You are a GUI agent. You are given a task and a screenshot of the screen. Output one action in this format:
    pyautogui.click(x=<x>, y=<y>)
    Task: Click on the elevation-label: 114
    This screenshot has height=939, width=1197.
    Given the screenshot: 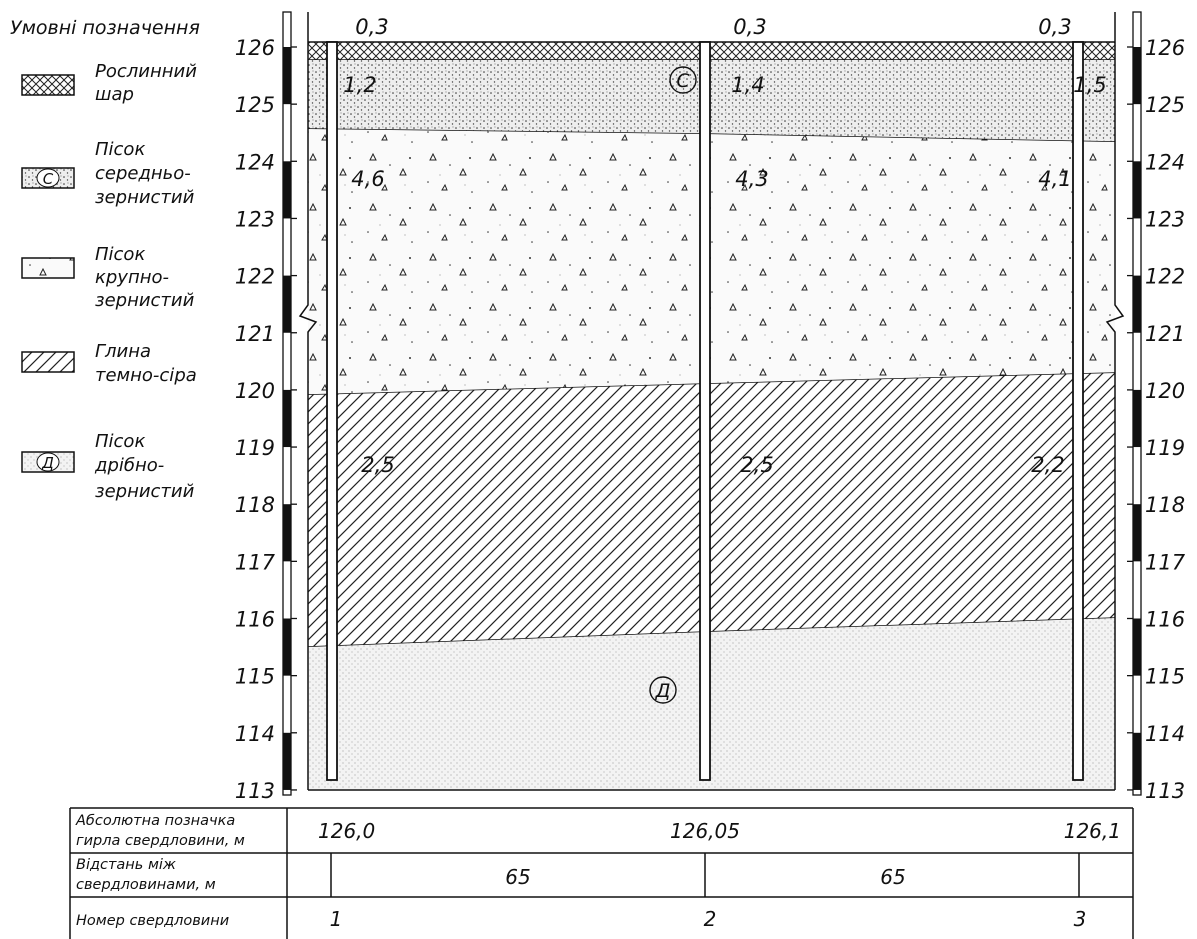 What is the action you would take?
    pyautogui.click(x=1165, y=734)
    